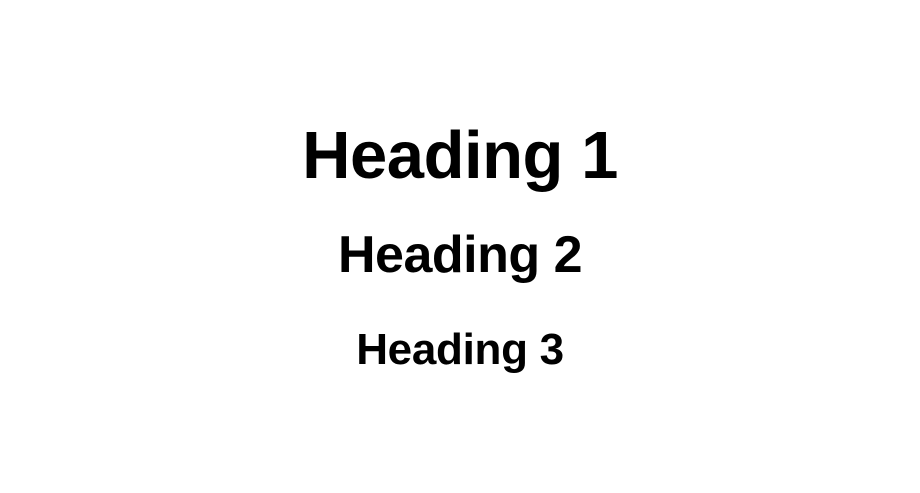 This screenshot has height=493, width=920. I want to click on heading-1: Heading 1, so click(460, 155).